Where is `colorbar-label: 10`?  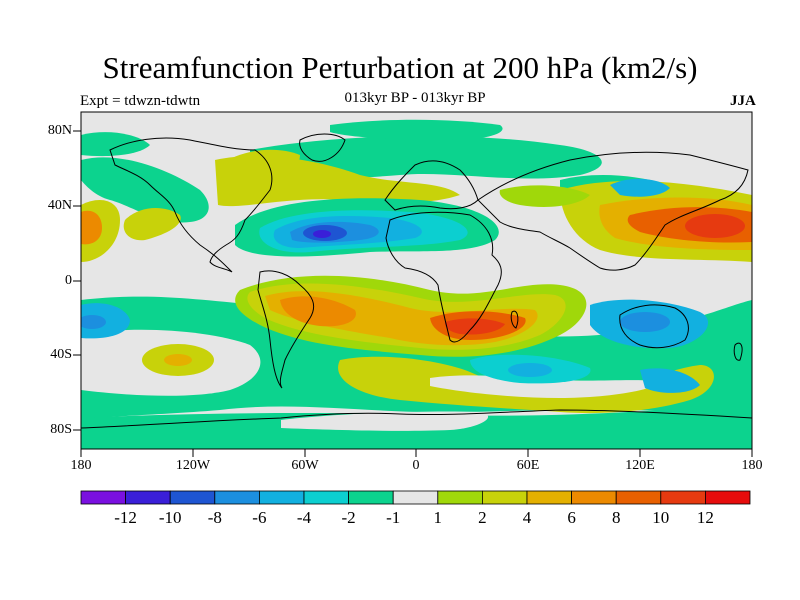
colorbar-label: 10 is located at coordinates (661, 517).